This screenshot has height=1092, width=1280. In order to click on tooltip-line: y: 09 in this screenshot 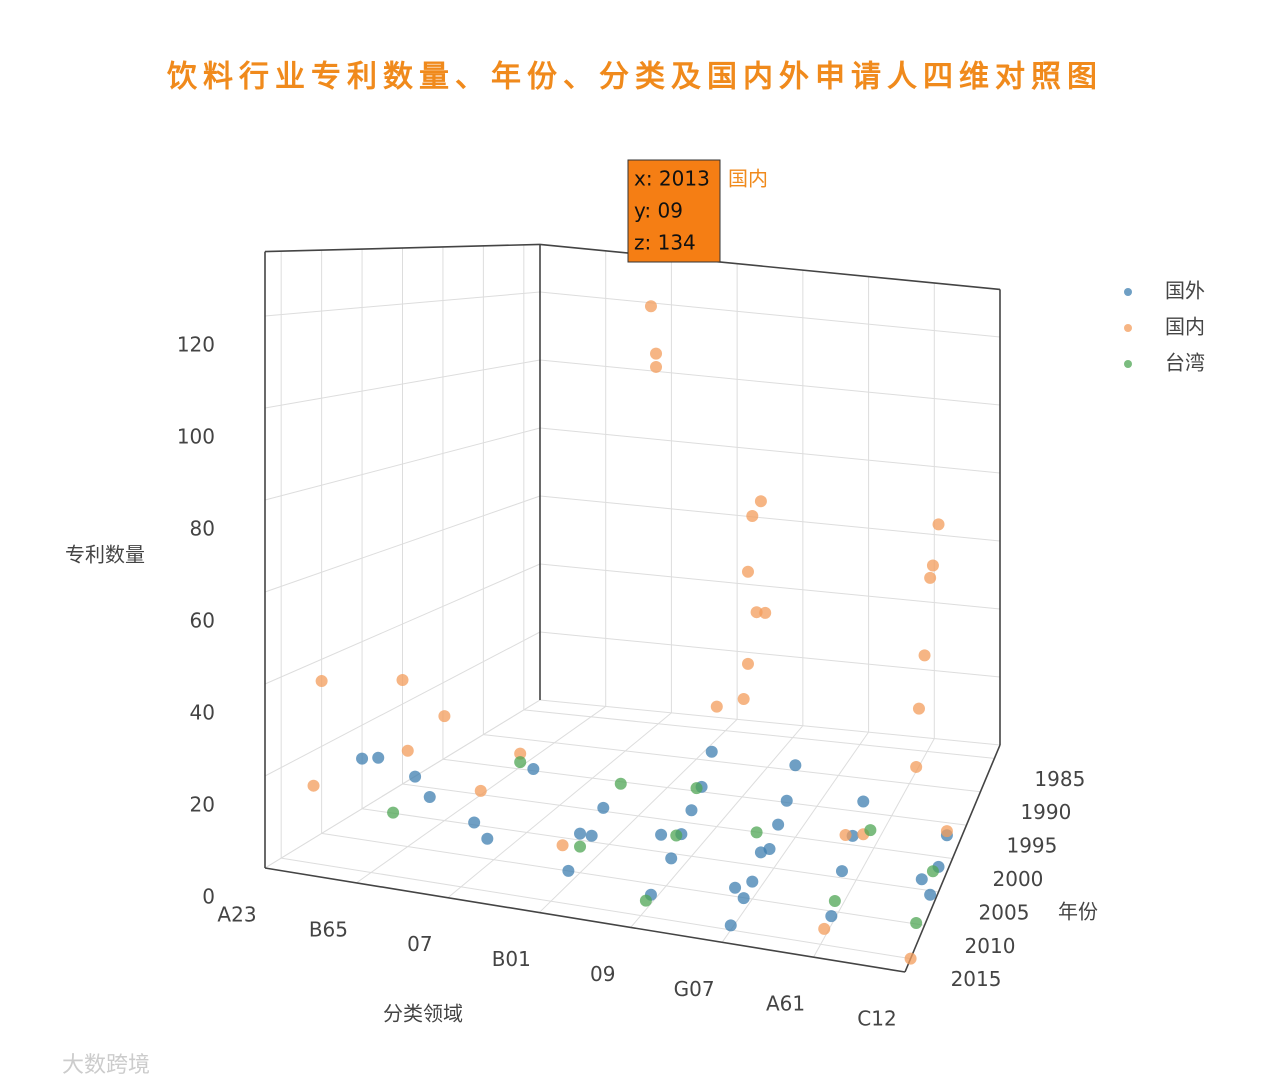, I will do `click(658, 211)`.